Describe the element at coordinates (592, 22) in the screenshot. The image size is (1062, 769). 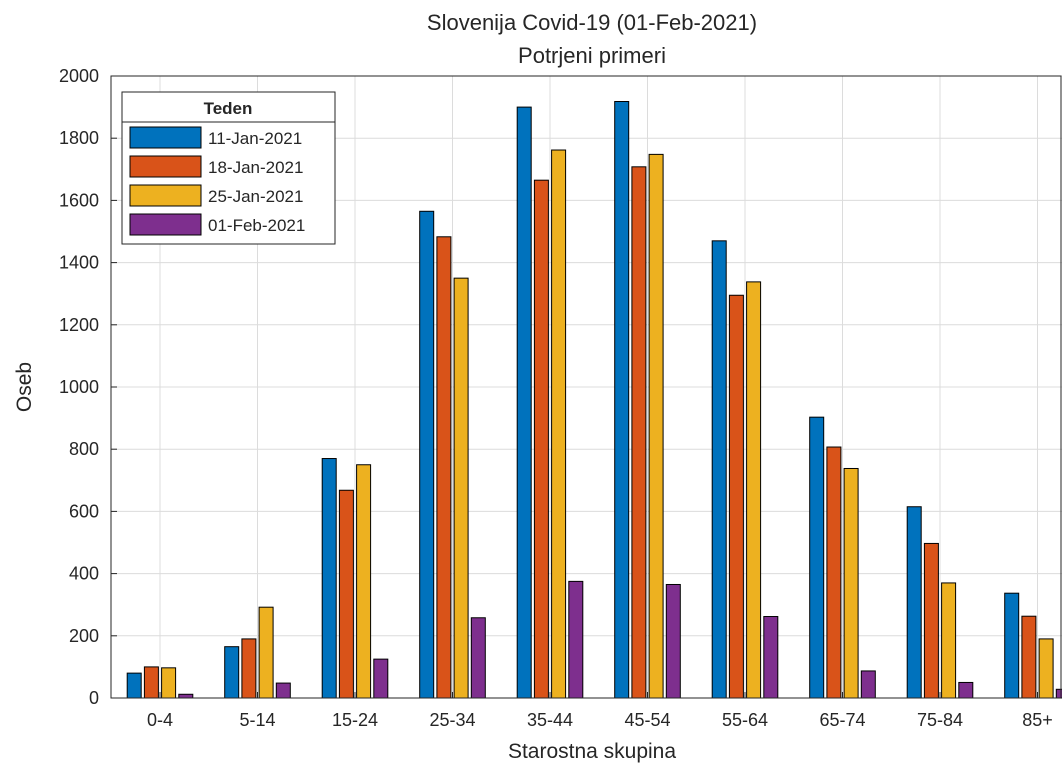
I see `chart-title: Slovenija Covid-19 (01-Feb-2021)` at that location.